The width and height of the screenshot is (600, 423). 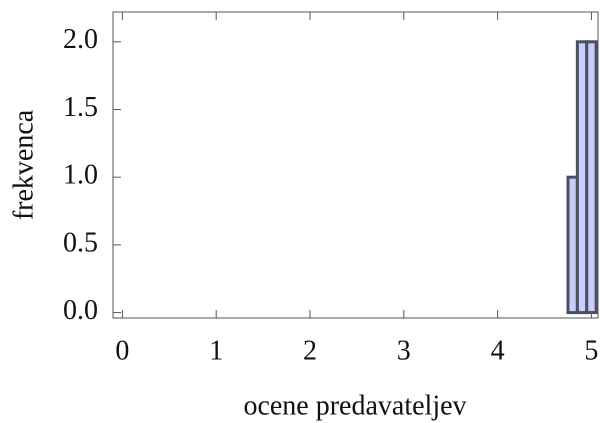 I want to click on x-tick-label: 1, so click(x=216, y=350).